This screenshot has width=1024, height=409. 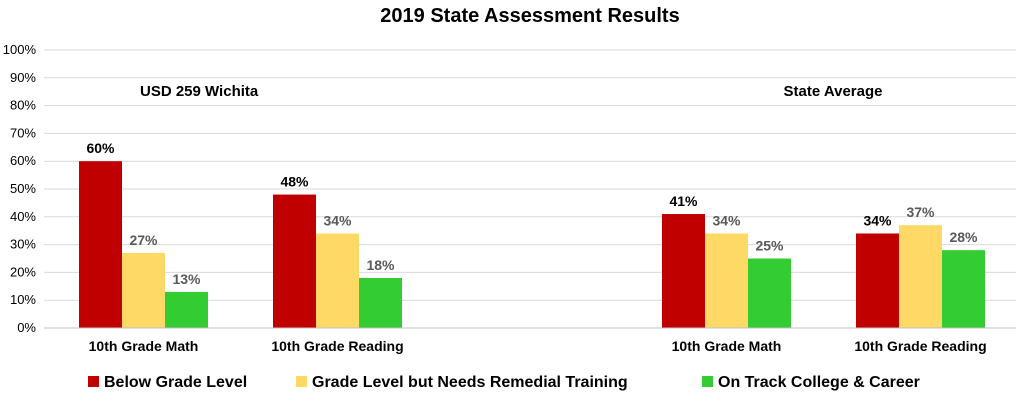 What do you see at coordinates (23, 188) in the screenshot?
I see `y-tick-label: 50%` at bounding box center [23, 188].